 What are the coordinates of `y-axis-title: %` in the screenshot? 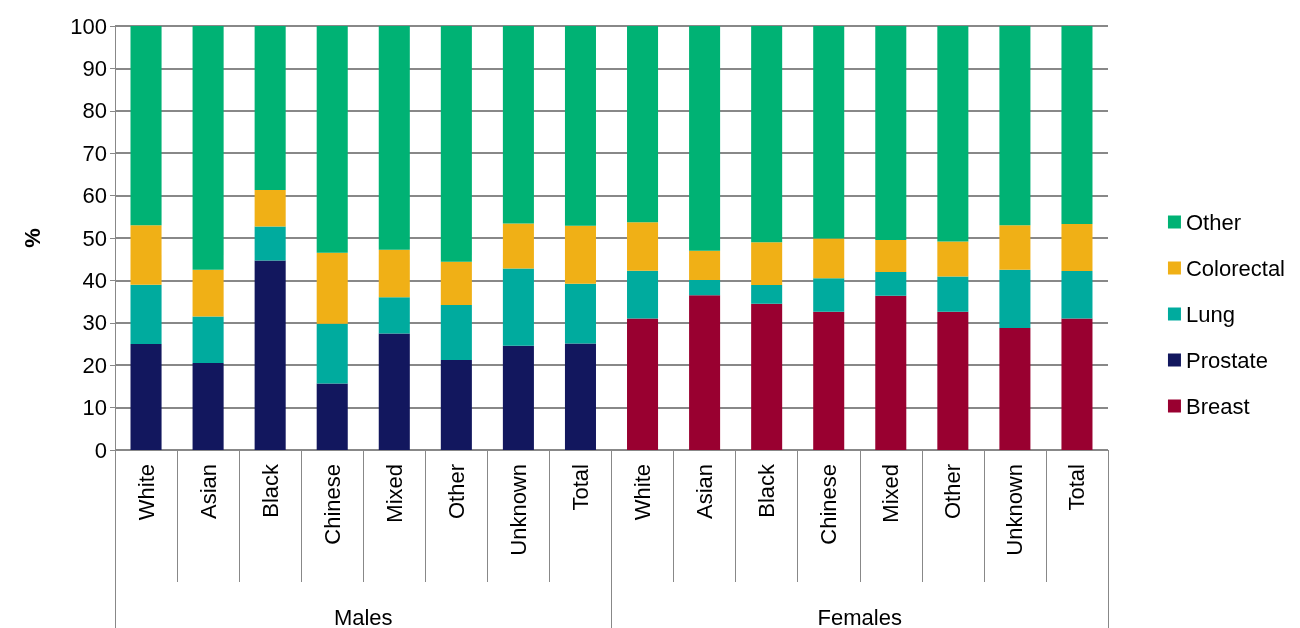 It's located at (32, 238).